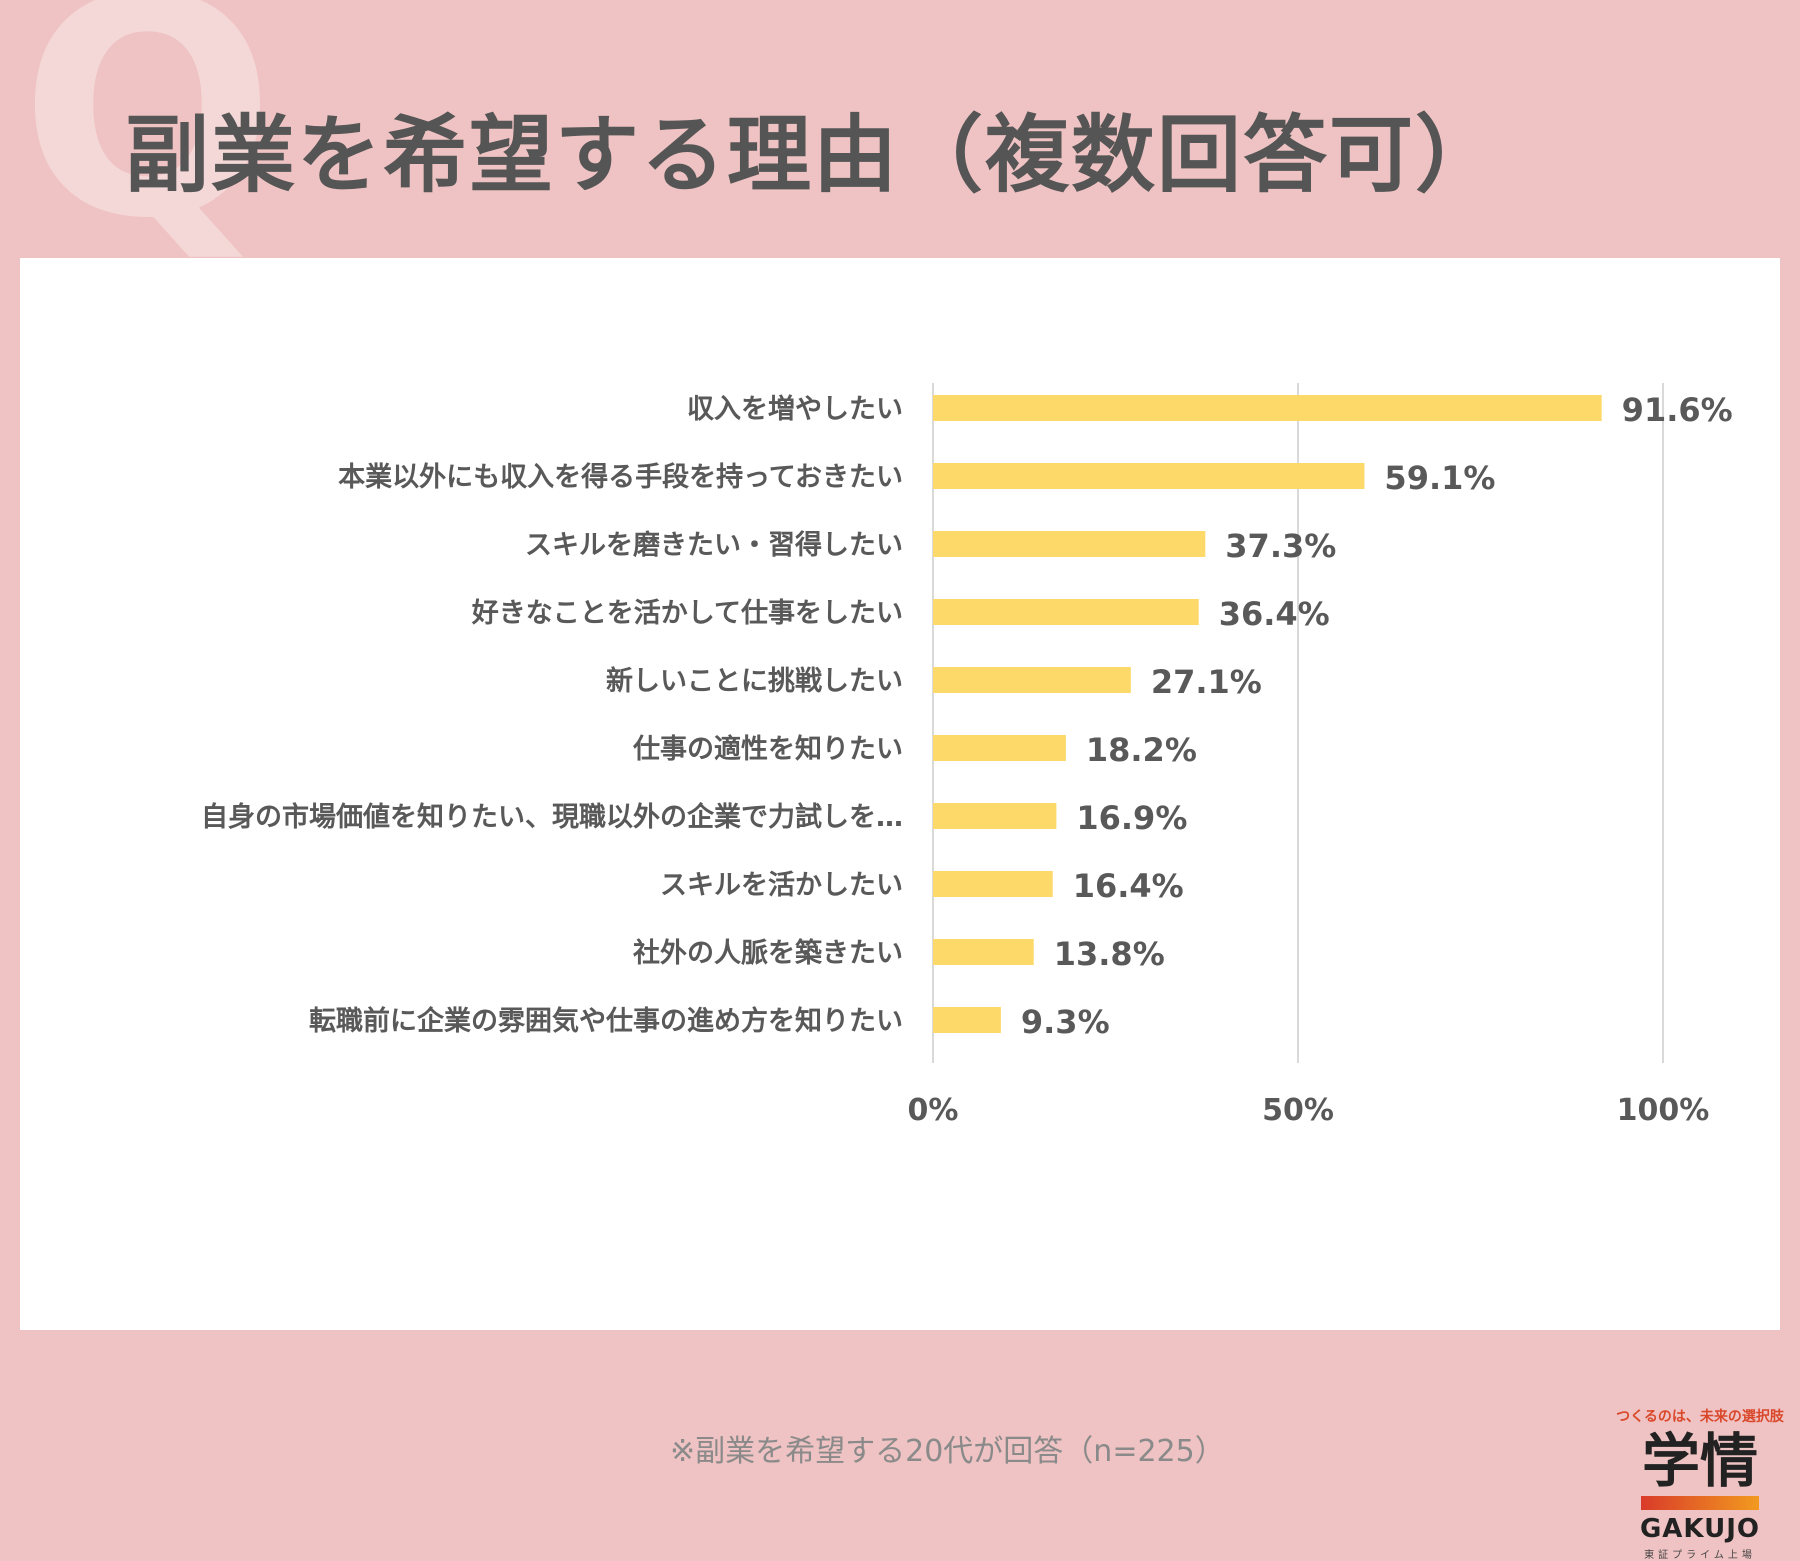 The height and width of the screenshot is (1561, 1800). I want to click on data-label: 9.3%, so click(1065, 1022).